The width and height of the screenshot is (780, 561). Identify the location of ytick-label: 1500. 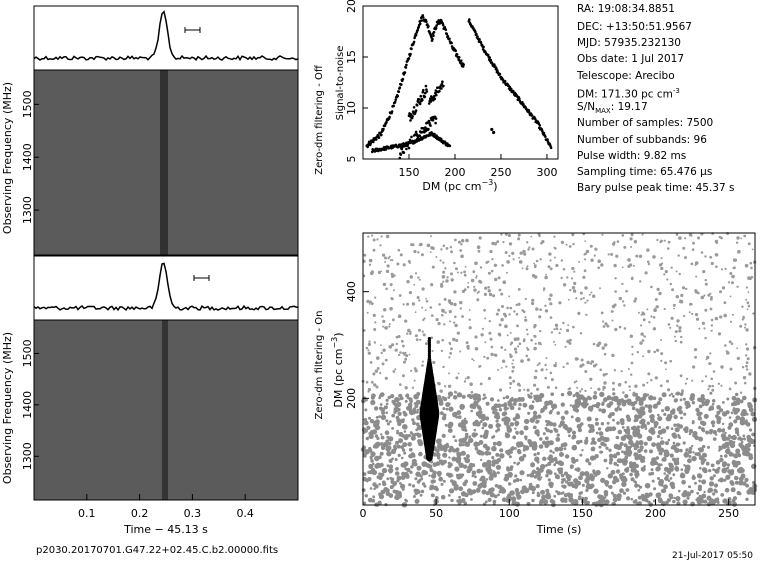
(27, 353).